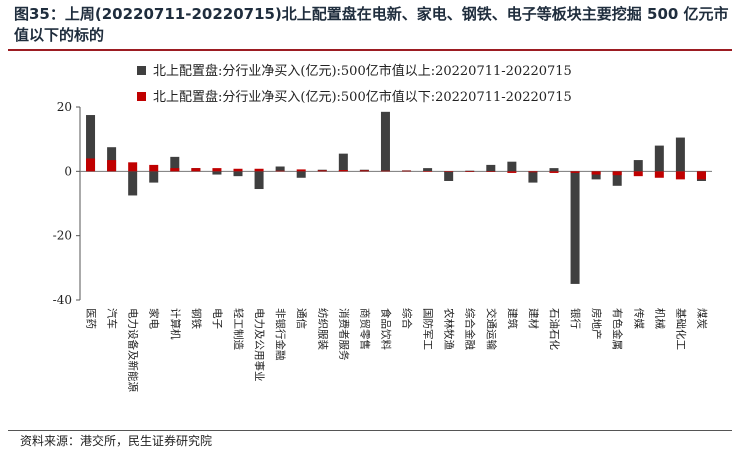 The height and width of the screenshot is (457, 741). What do you see at coordinates (680, 329) in the screenshot?
I see `x-tick-label: 基础化工` at bounding box center [680, 329].